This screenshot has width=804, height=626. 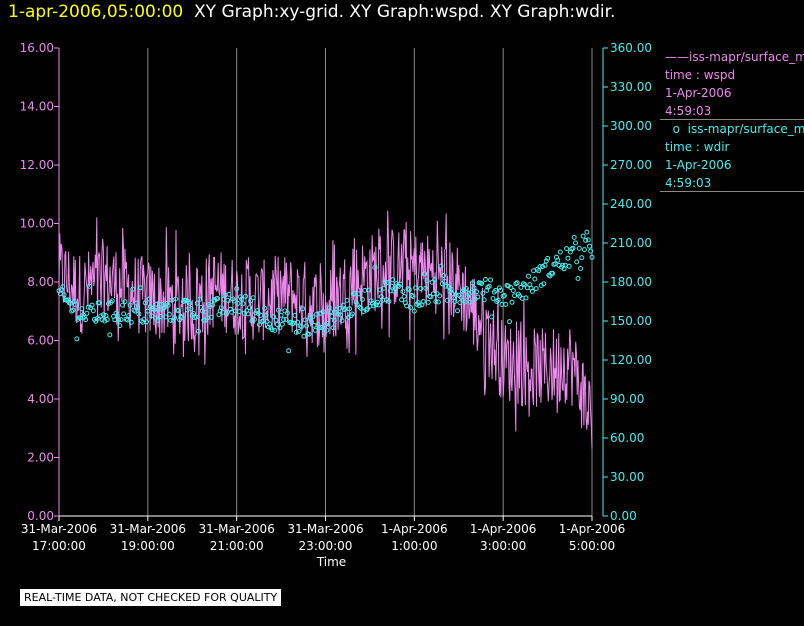 I want to click on y-right-tick-label: 330.00, so click(x=631, y=87).